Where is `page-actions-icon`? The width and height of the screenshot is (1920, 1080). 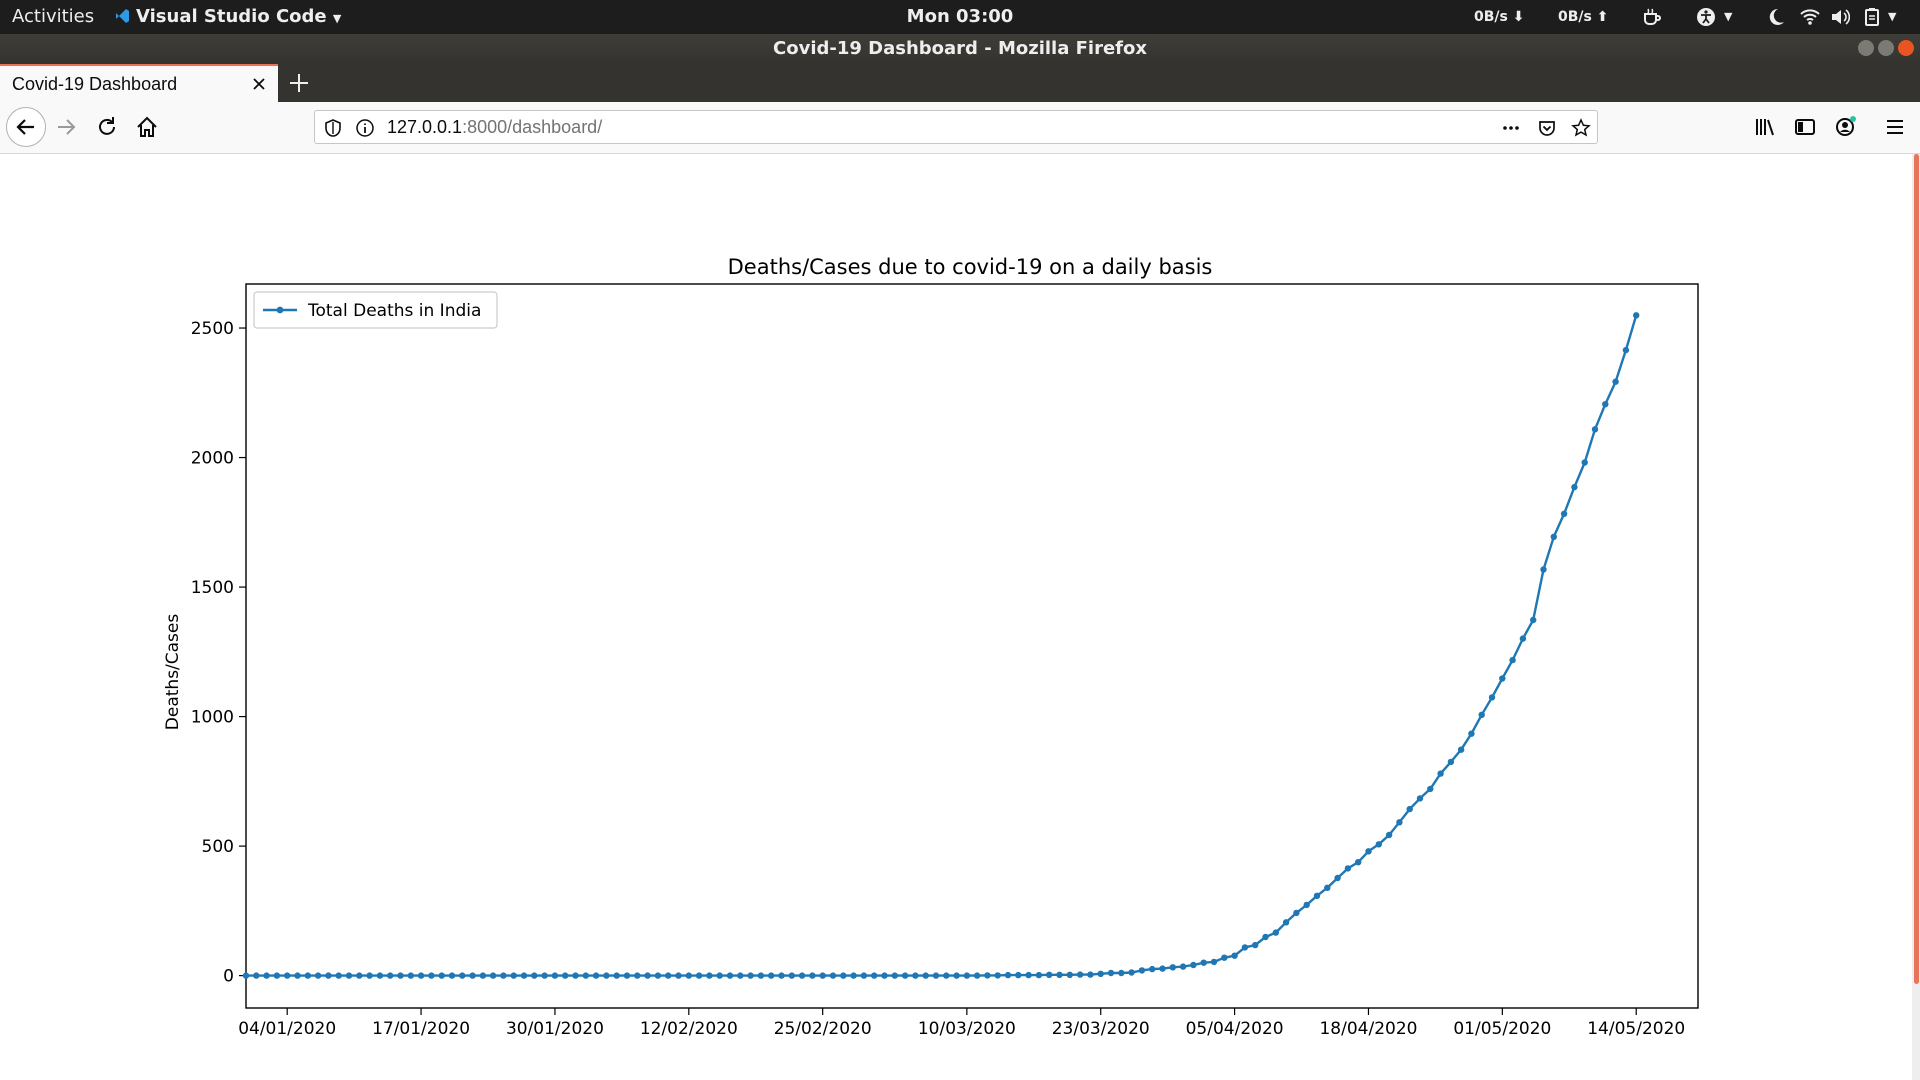
page-actions-icon is located at coordinates (1511, 128).